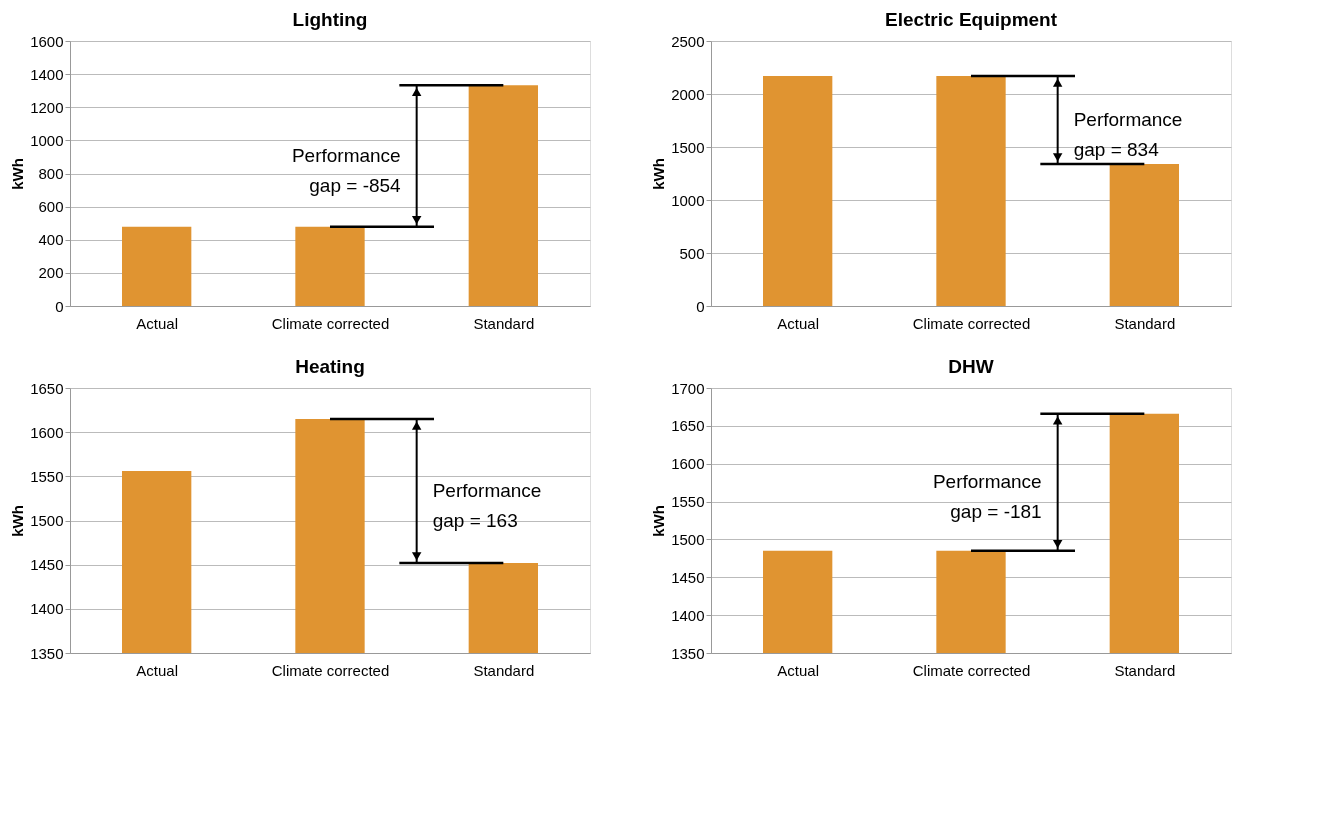 The image size is (1341, 814). I want to click on y-tick-label: 500, so click(692, 253).